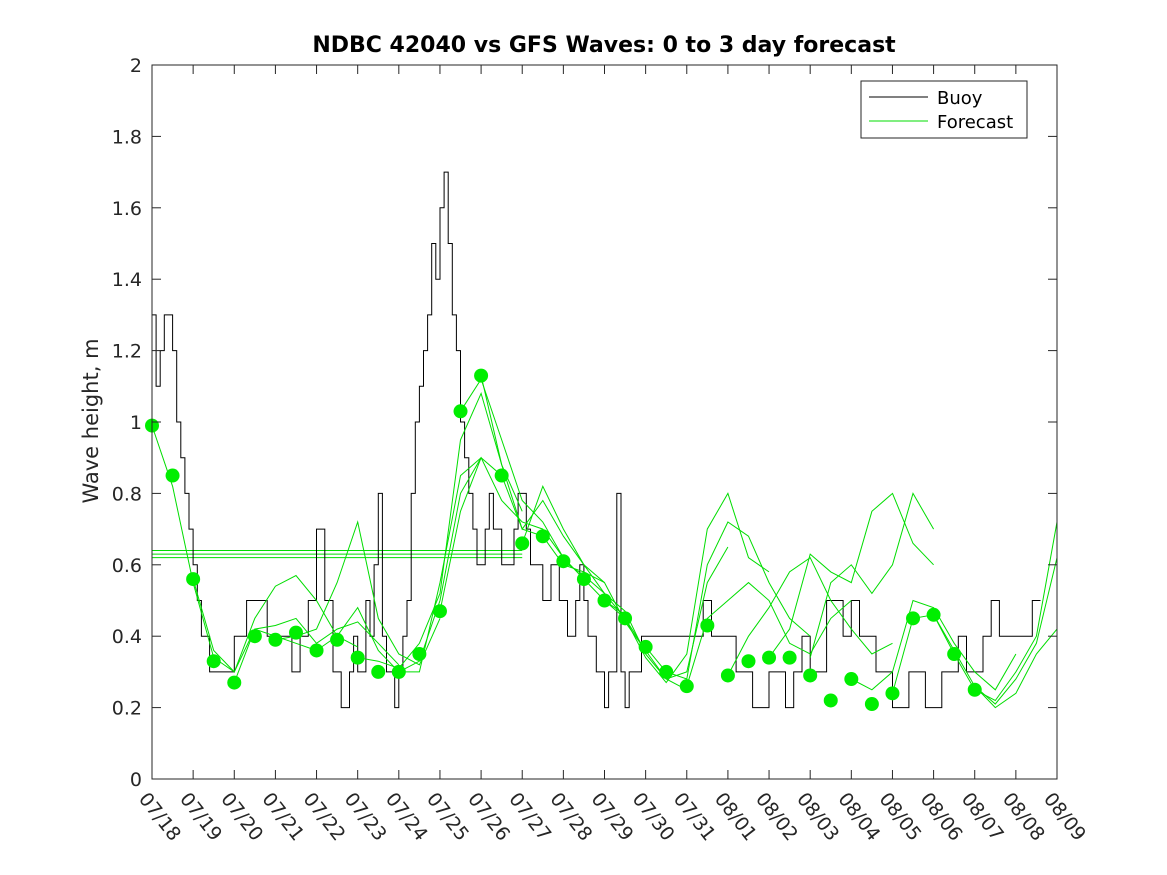  I want to click on legend-box, so click(944, 109).